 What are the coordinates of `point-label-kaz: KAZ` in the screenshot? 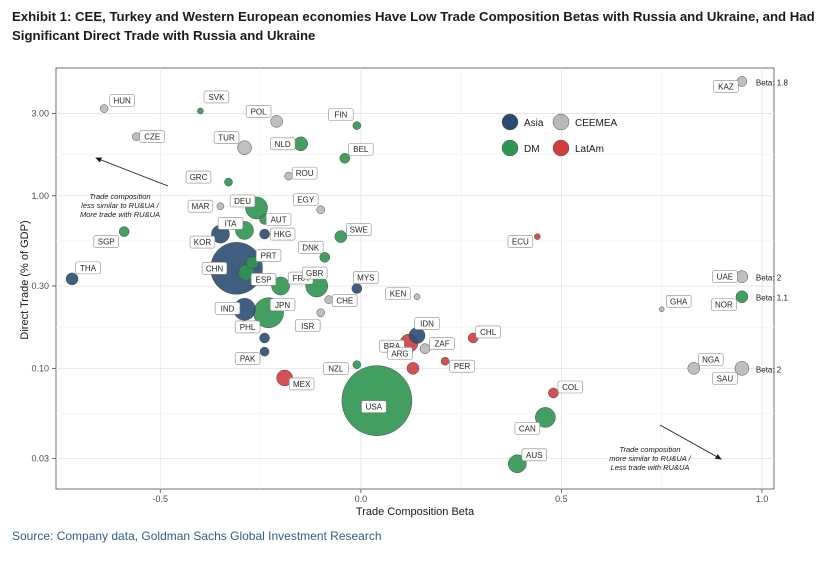 It's located at (726, 86).